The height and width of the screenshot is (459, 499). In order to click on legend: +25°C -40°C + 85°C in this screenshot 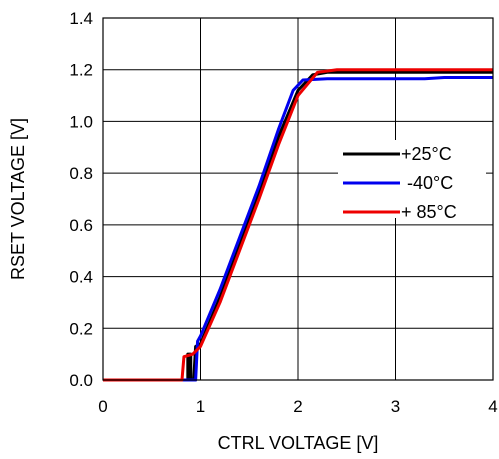, I will do `click(412, 181)`.